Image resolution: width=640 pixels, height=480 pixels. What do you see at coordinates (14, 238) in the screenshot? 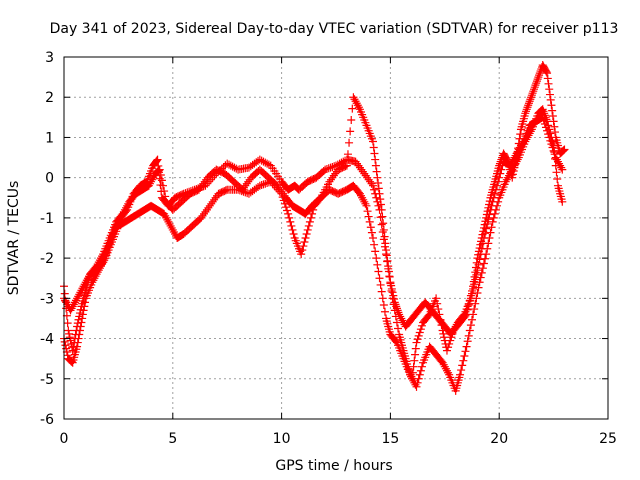
I see `y-axis-label: SDTVAR / TECUs` at bounding box center [14, 238].